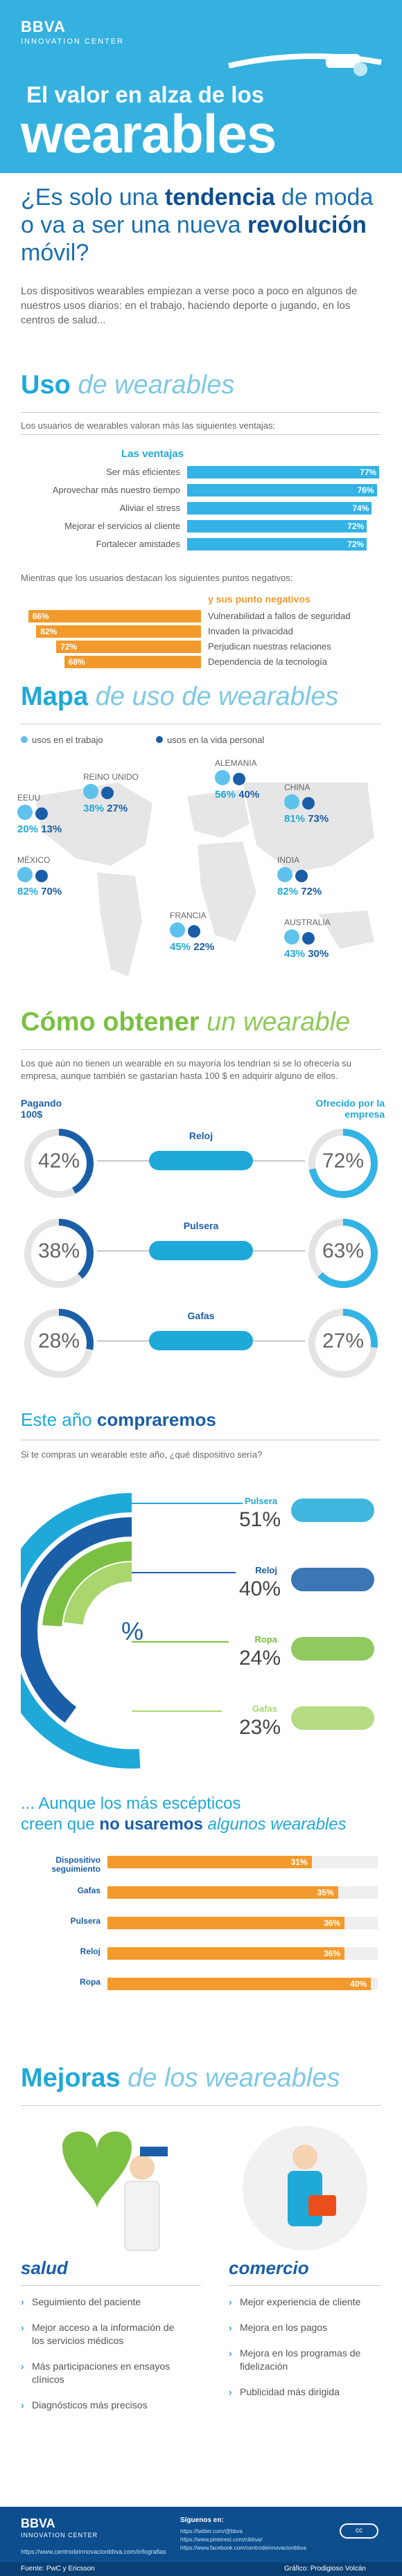  Describe the element at coordinates (301, 2301) in the screenshot. I see `list-item-text: Mejor experiencia de cliente` at that location.